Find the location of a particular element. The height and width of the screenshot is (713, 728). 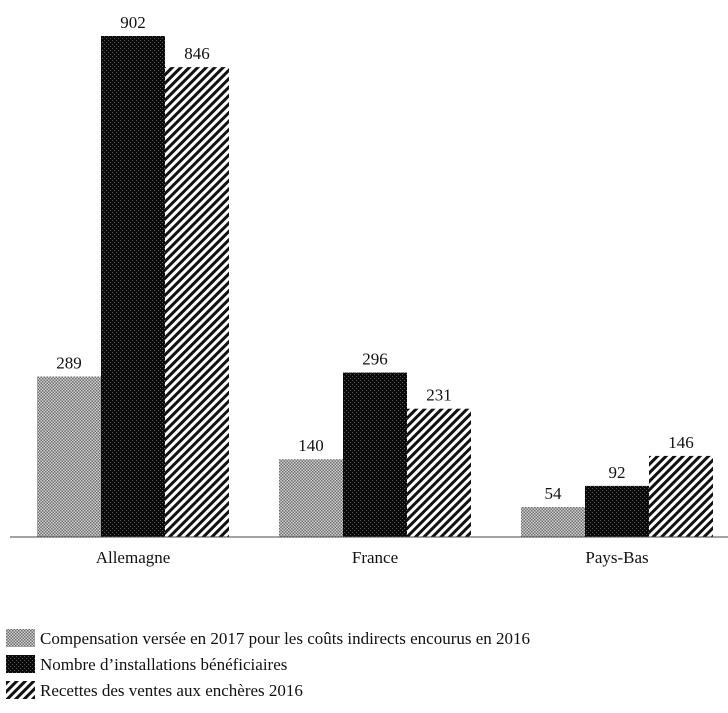

data-label: 146 is located at coordinates (681, 442).